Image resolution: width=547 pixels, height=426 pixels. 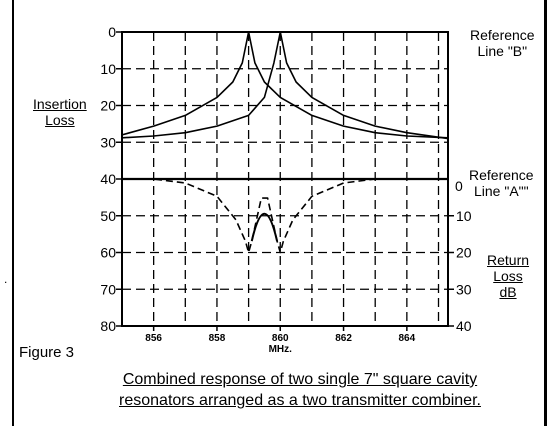 I want to click on left-tick-label: 40, so click(x=108, y=179).